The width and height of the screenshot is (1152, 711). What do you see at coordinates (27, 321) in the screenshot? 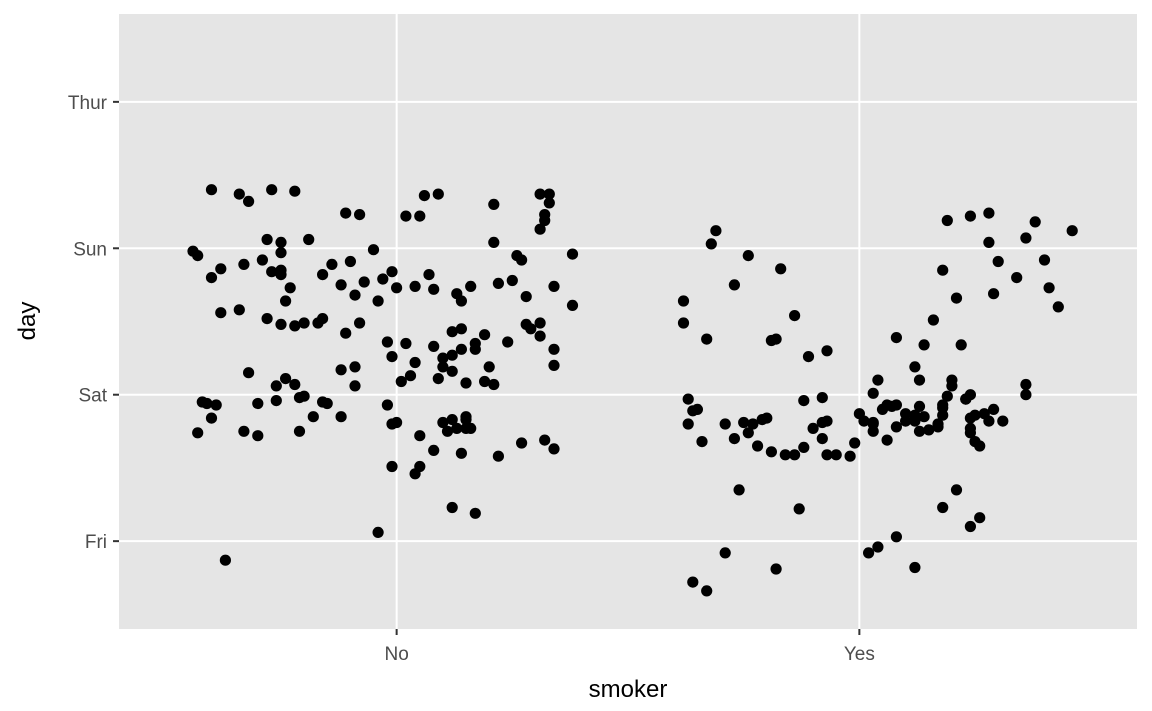
I see `y-axis-title: day` at bounding box center [27, 321].